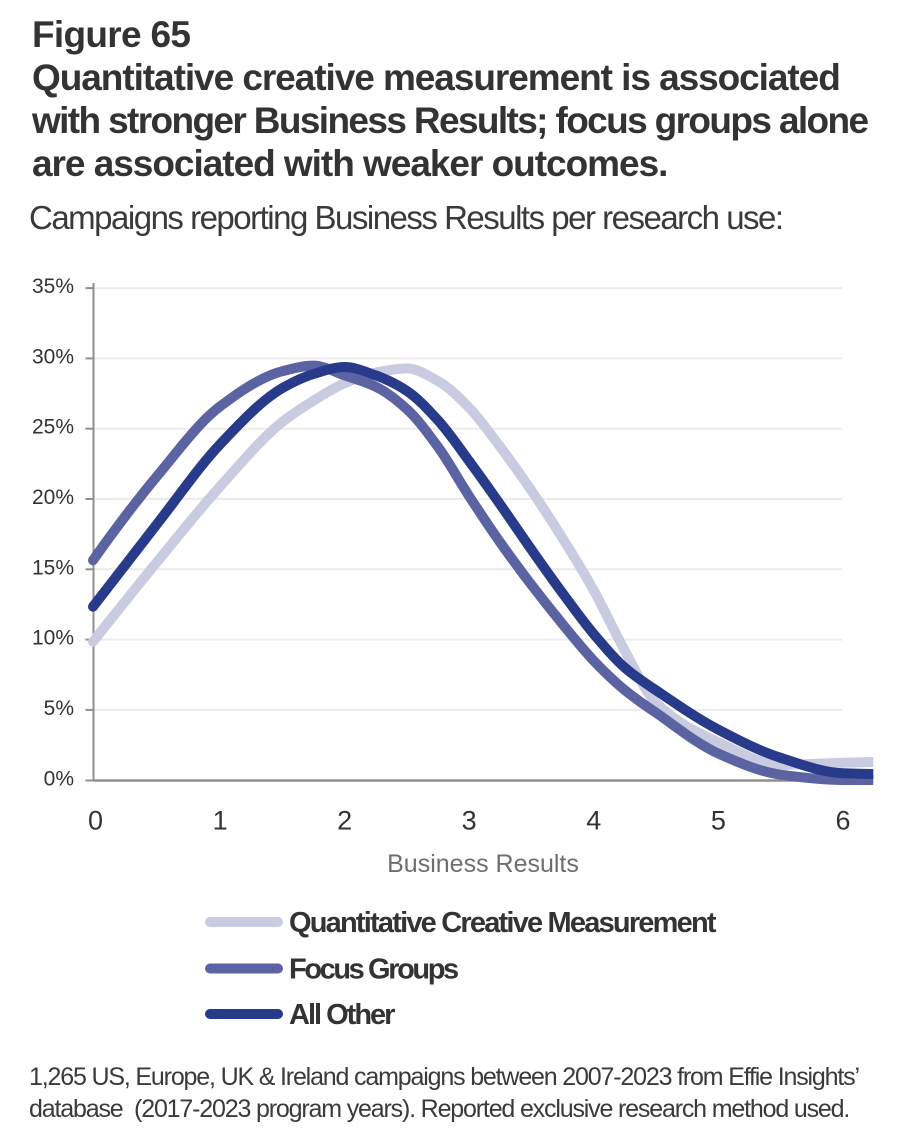 The image size is (922, 1146). Describe the element at coordinates (53, 497) in the screenshot. I see `svg-text: 20%` at that location.